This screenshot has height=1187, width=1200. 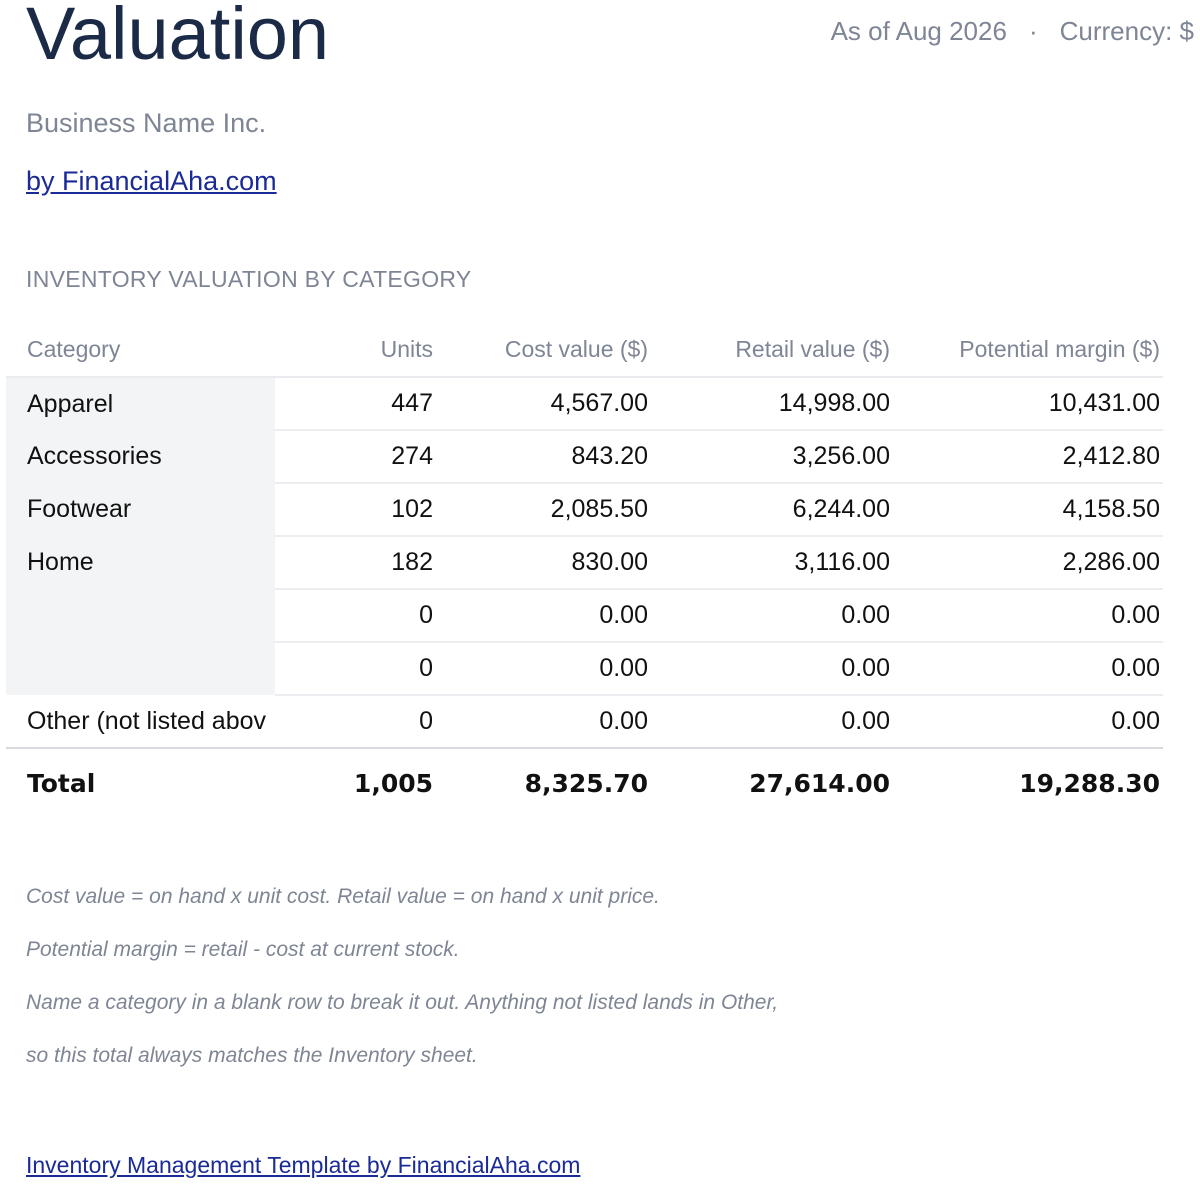 I want to click on units-cell: 274, so click(x=355, y=457).